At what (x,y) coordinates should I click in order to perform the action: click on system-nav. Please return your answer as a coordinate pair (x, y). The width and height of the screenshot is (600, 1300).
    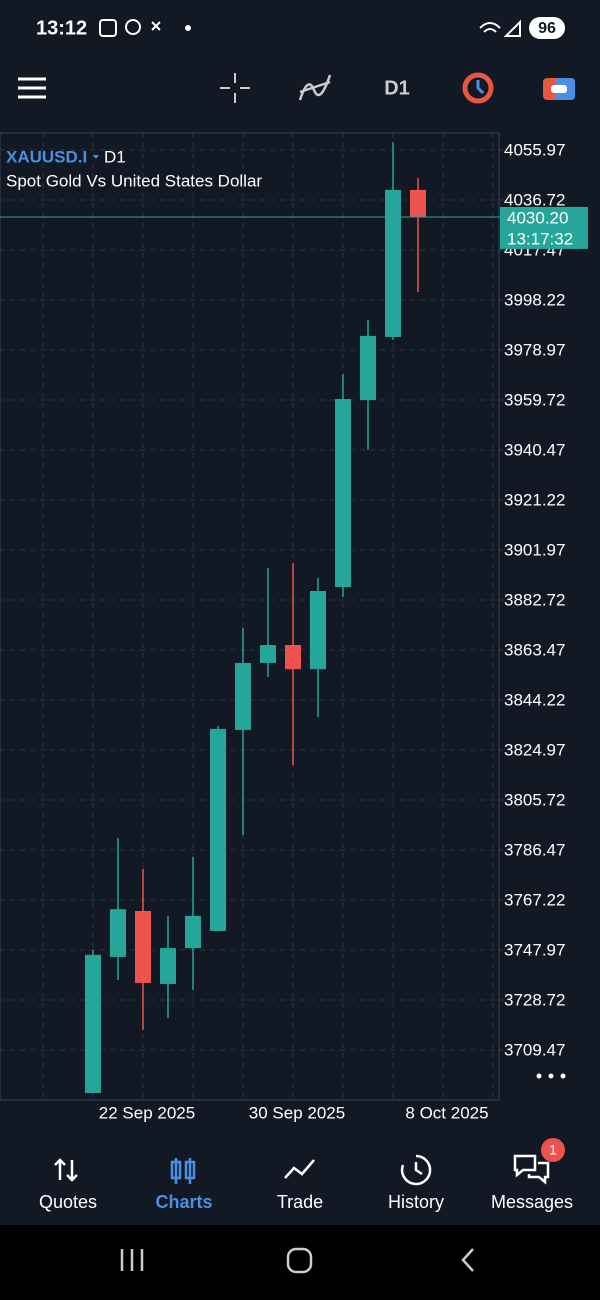
    Looking at the image, I should click on (300, 1262).